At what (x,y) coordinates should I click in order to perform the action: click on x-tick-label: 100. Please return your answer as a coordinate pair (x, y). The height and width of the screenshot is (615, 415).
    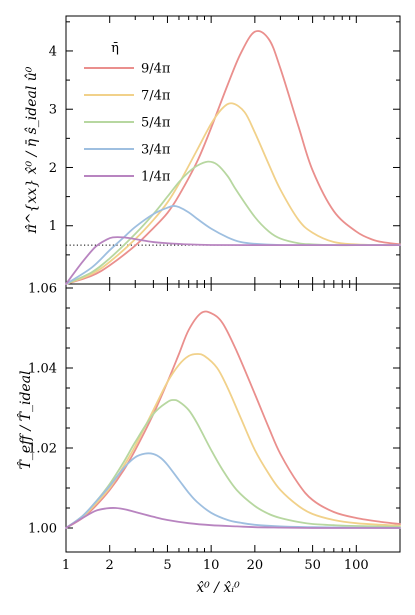
    Looking at the image, I should click on (356, 565).